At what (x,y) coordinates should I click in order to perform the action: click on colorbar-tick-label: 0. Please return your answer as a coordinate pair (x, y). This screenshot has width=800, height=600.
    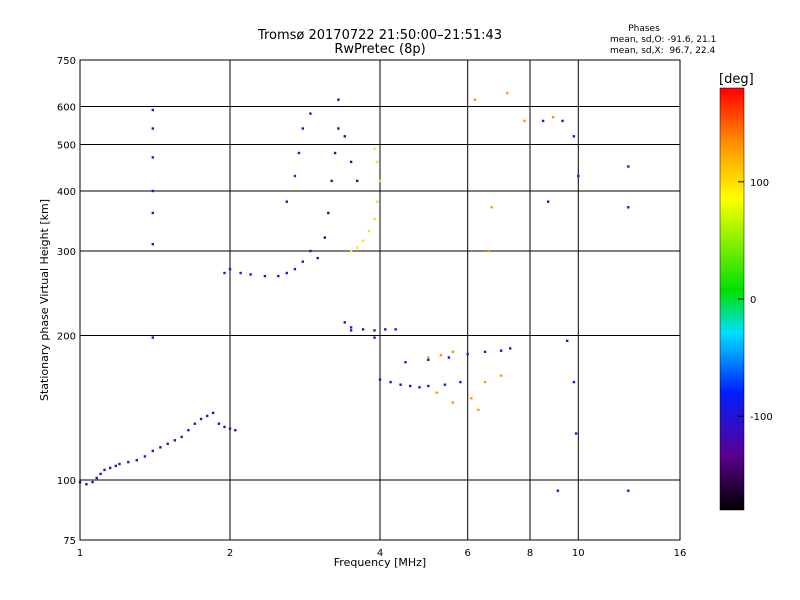
    Looking at the image, I should click on (753, 300).